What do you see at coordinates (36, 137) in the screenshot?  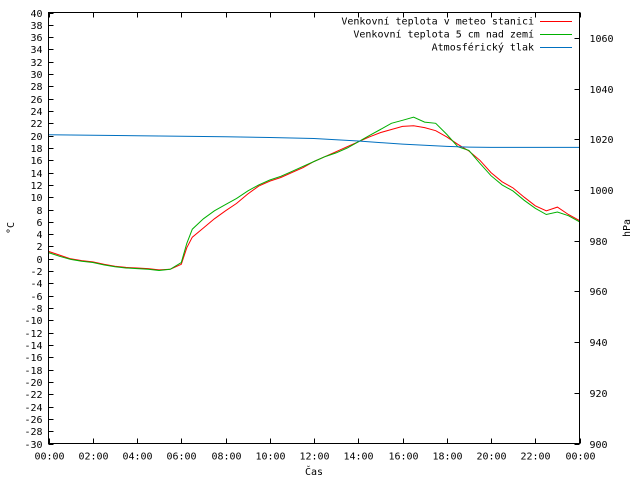 I see `y-left-tick-label: 20` at bounding box center [36, 137].